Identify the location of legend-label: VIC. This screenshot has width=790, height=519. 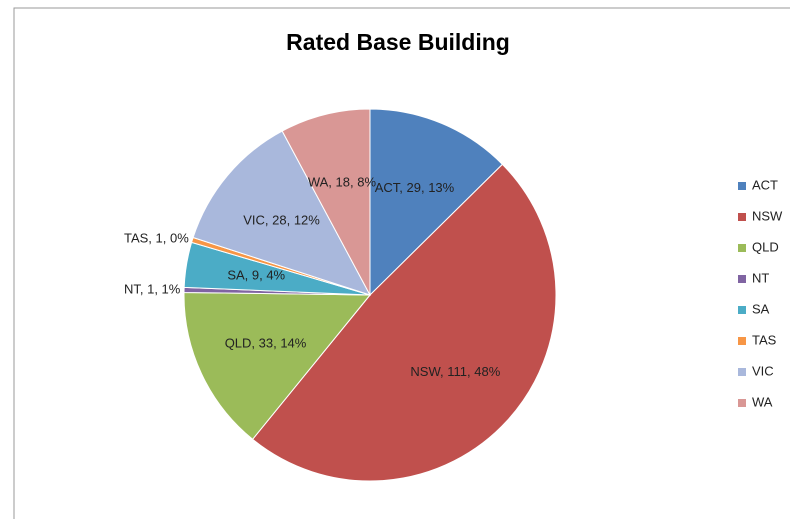
(763, 370).